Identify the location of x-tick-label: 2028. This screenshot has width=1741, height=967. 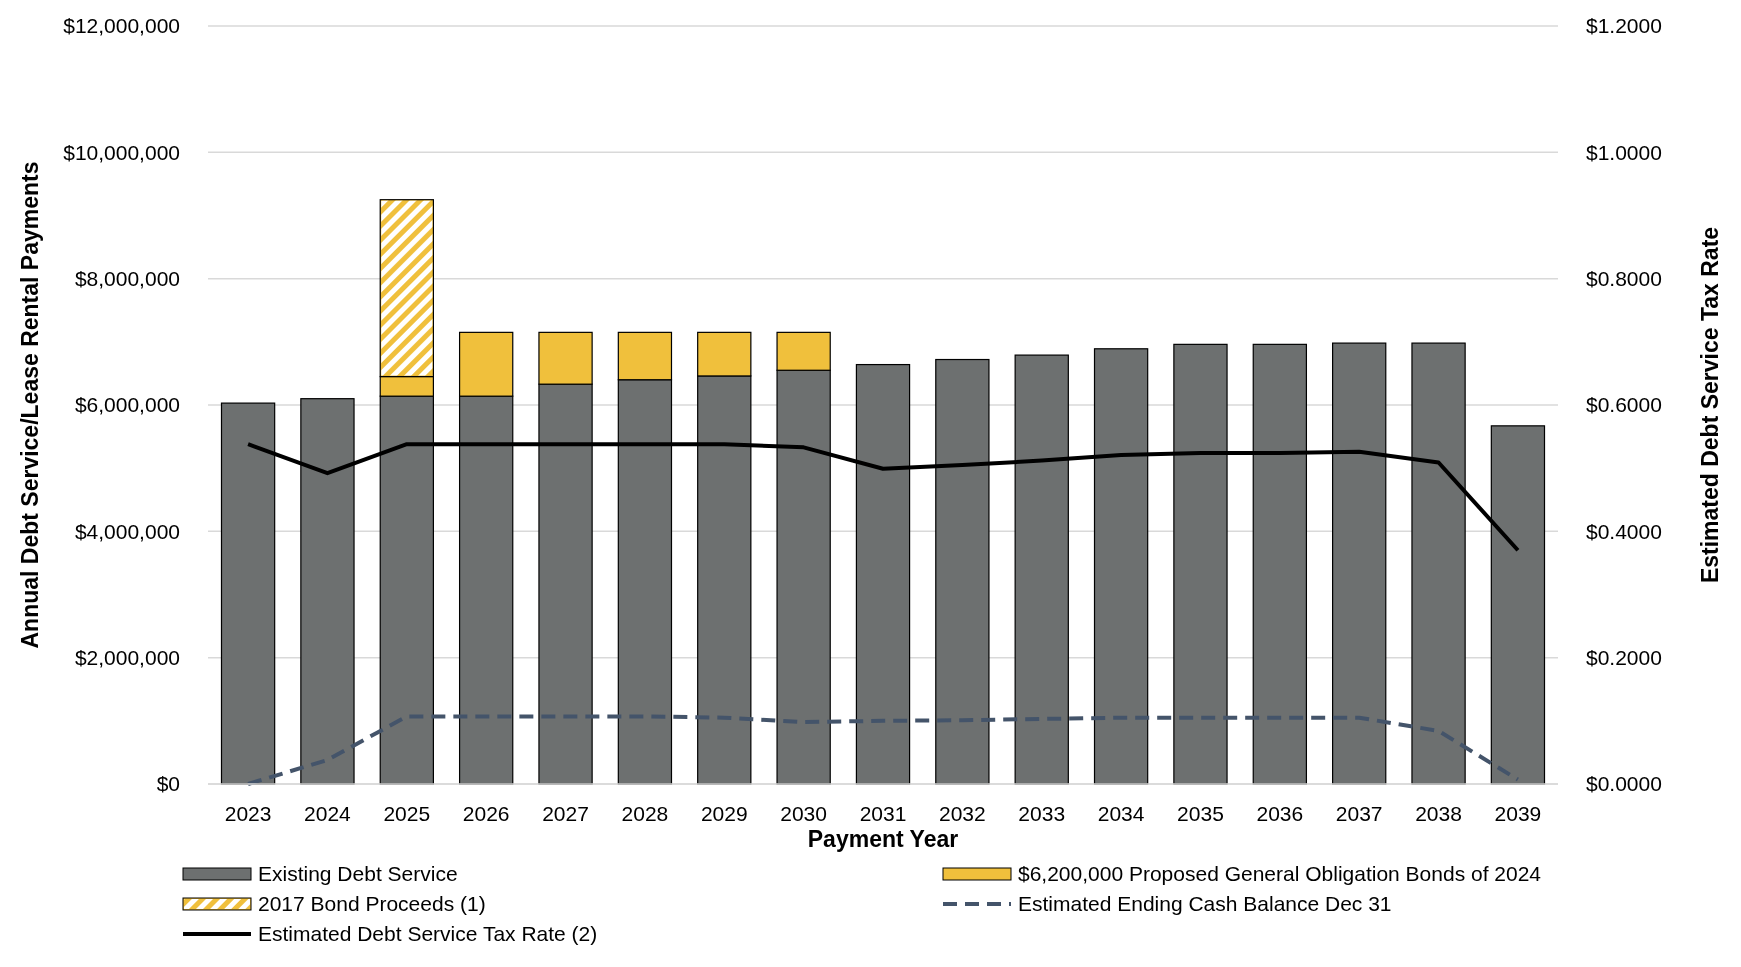
(645, 814).